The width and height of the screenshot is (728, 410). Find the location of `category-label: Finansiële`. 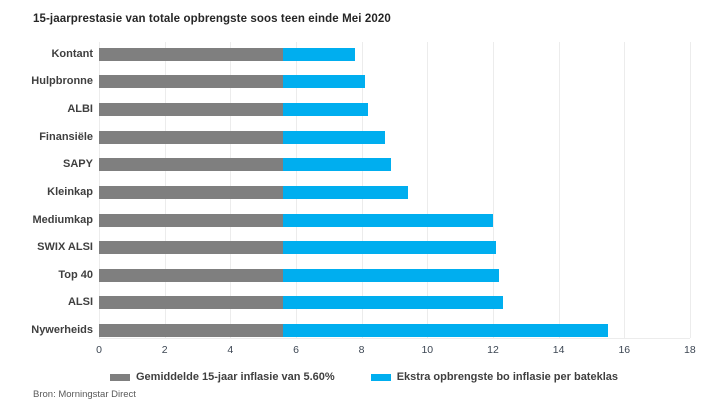

category-label: Finansiële is located at coordinates (66, 136).